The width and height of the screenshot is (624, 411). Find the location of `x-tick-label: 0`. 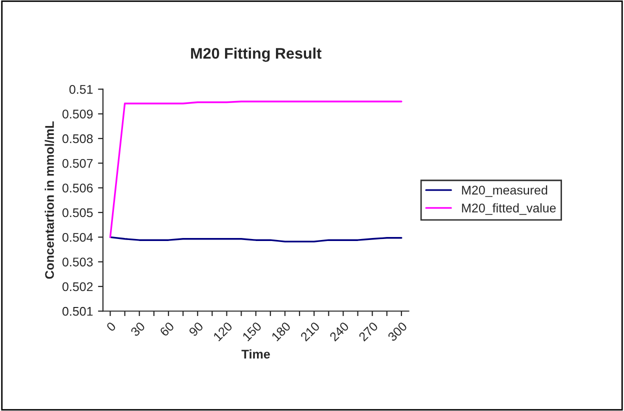

x-tick-label: 0 is located at coordinates (111, 326).